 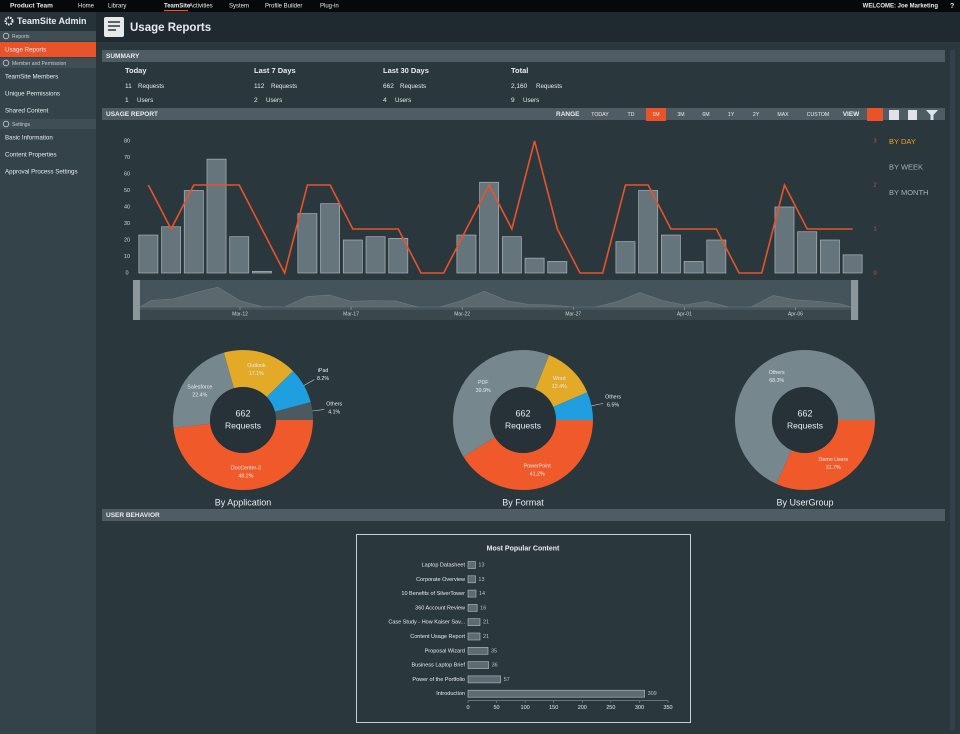 I want to click on nav-item: System, so click(x=239, y=7).